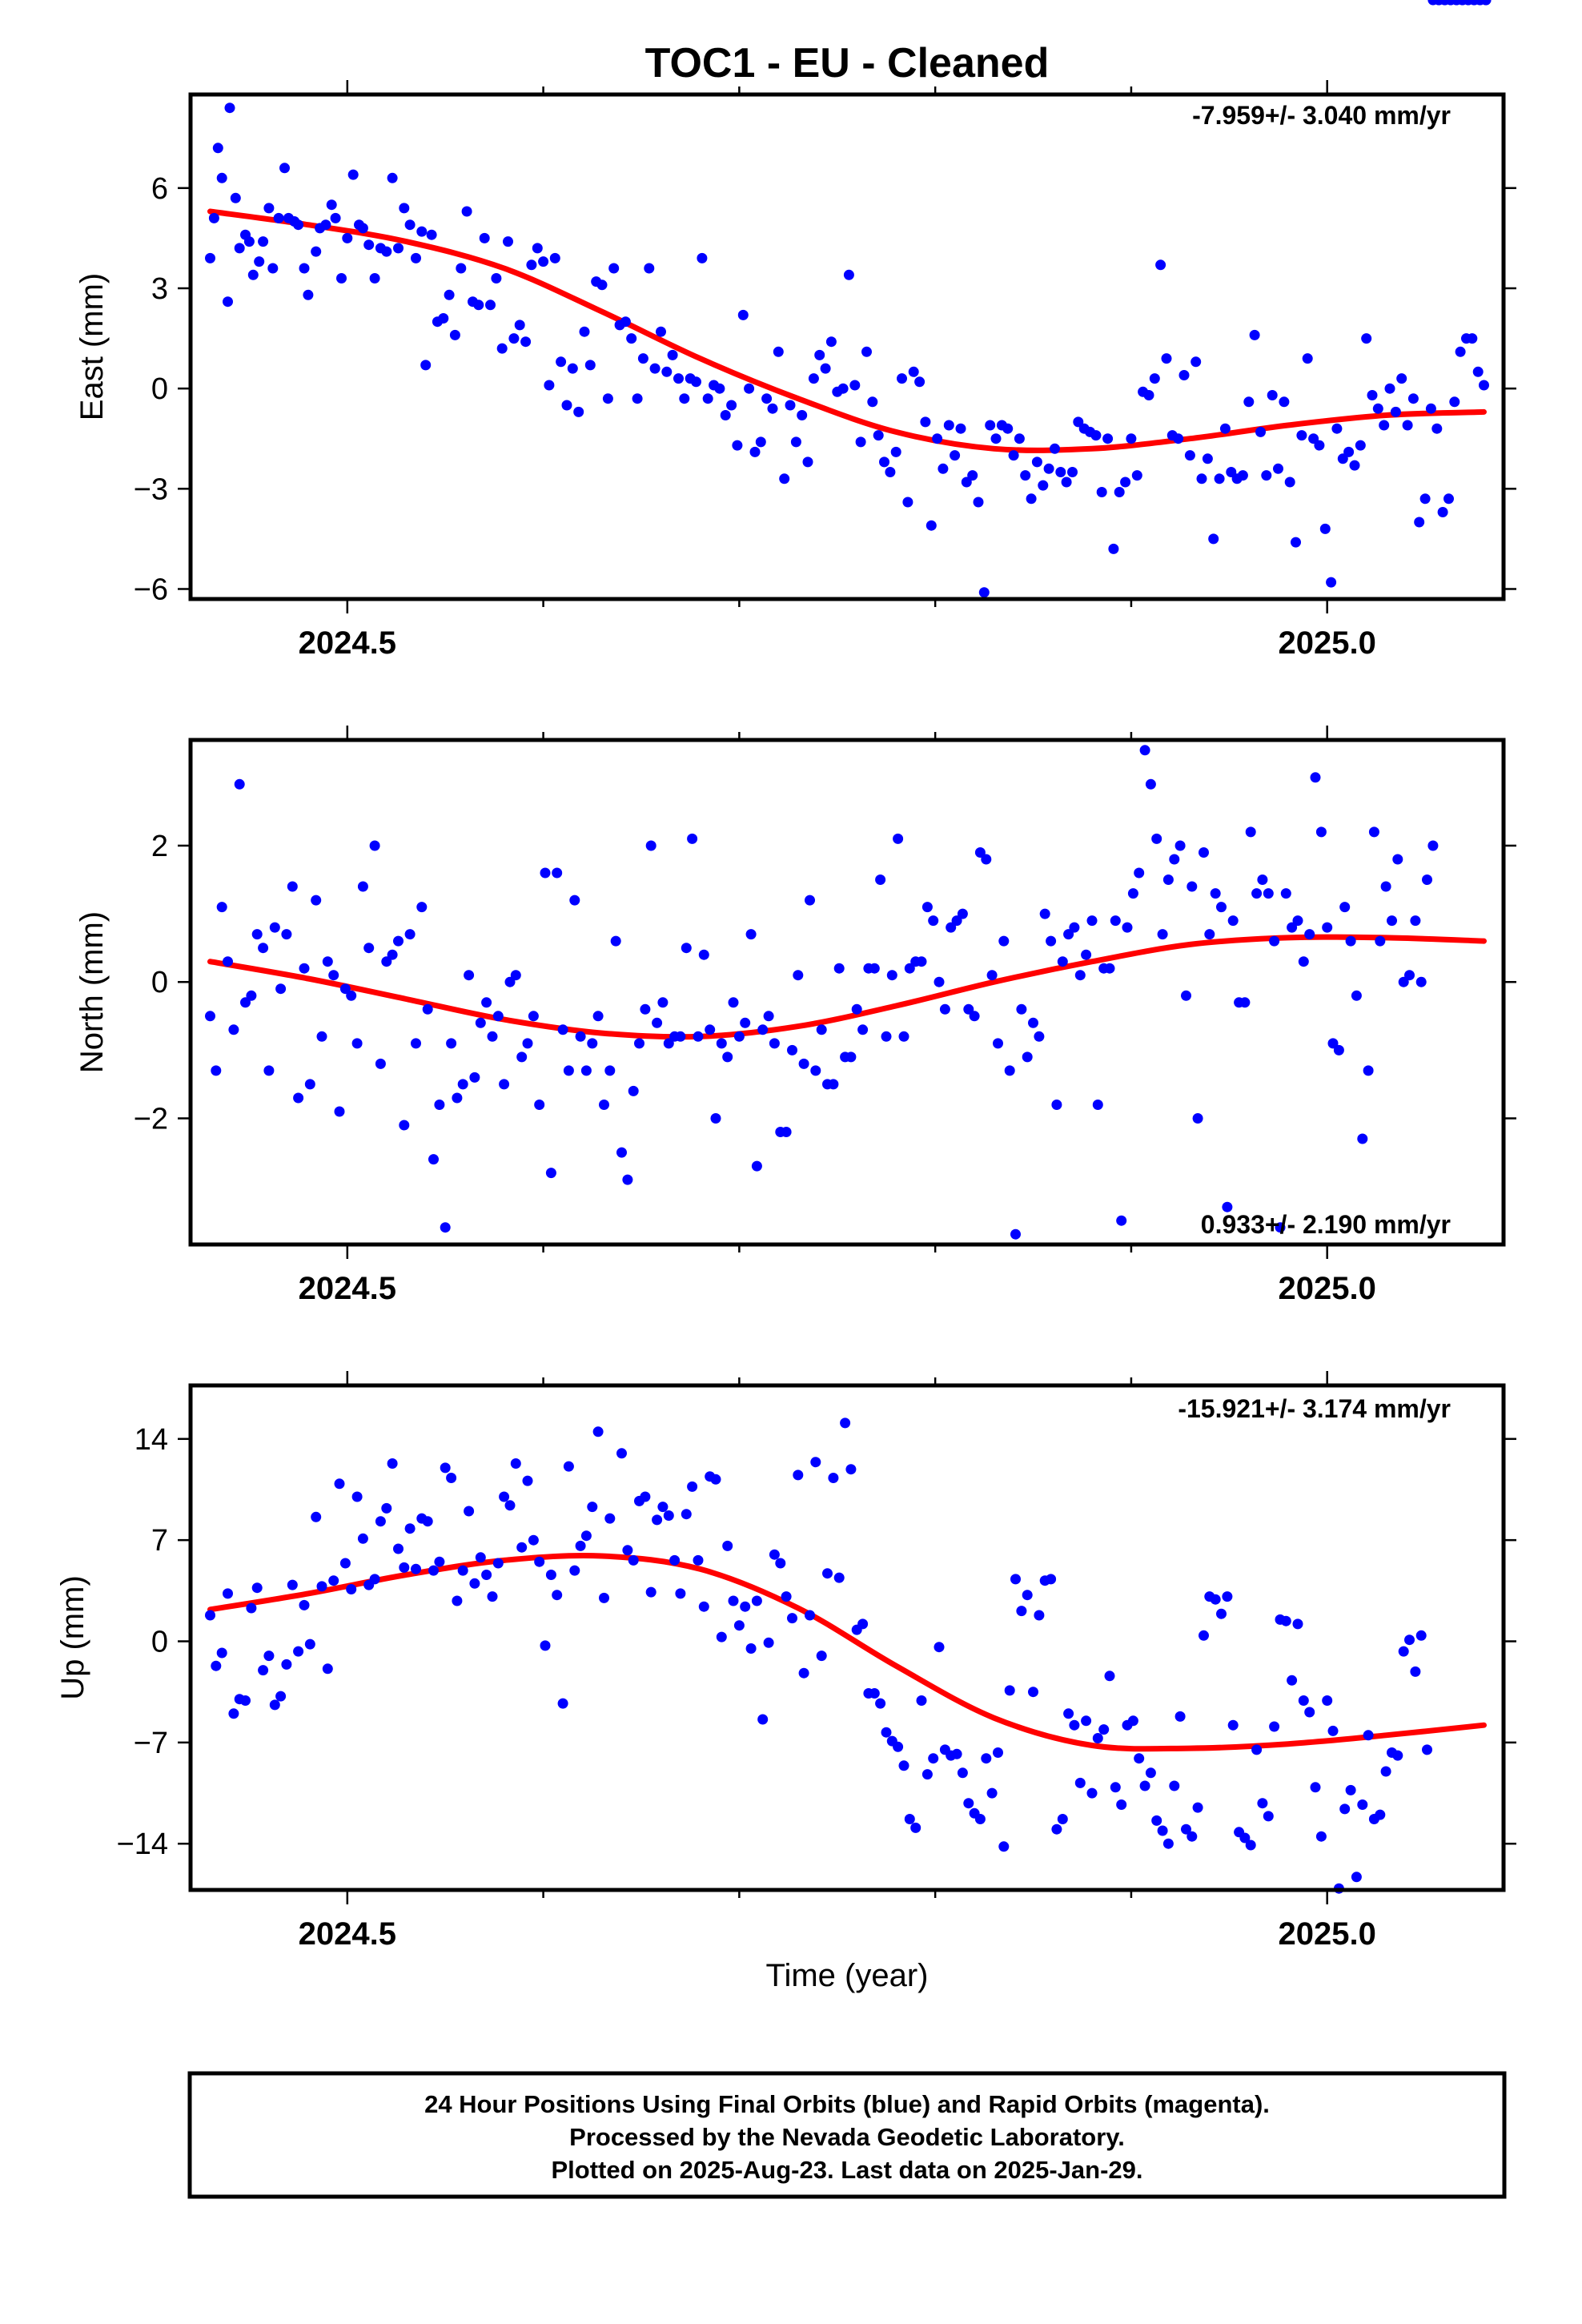  Describe the element at coordinates (159, 189) in the screenshot. I see `east-y-tick-label: 6` at that location.